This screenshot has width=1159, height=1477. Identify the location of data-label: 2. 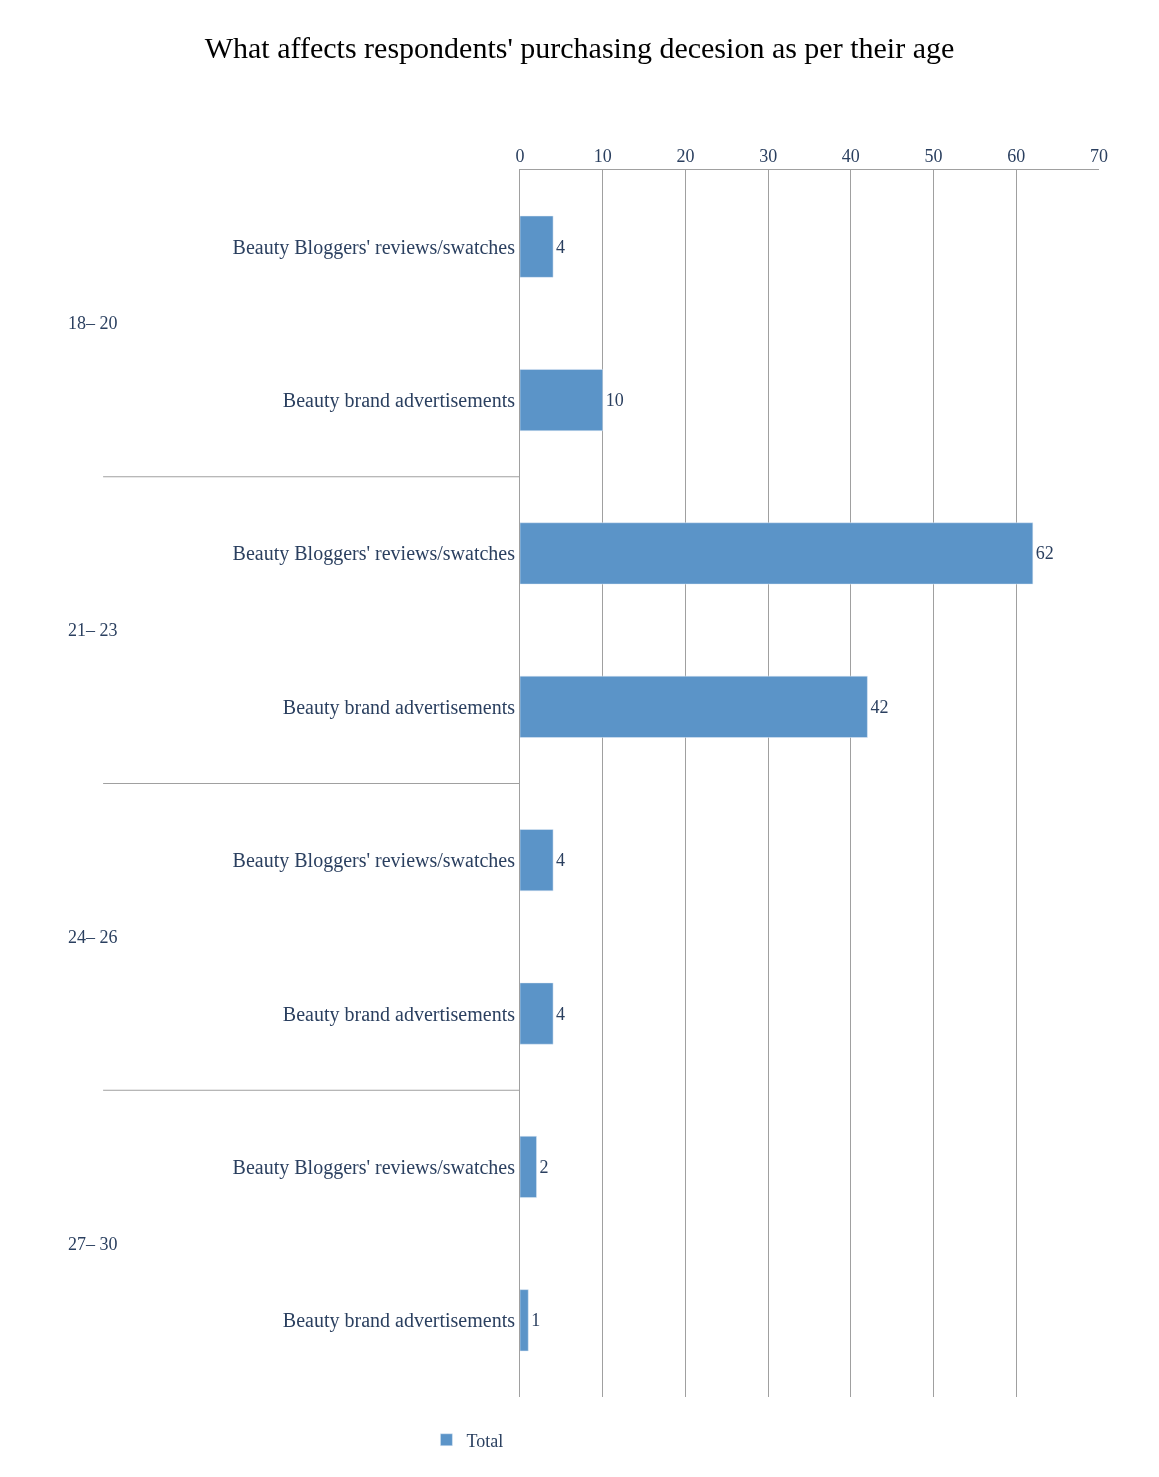
(544, 1166).